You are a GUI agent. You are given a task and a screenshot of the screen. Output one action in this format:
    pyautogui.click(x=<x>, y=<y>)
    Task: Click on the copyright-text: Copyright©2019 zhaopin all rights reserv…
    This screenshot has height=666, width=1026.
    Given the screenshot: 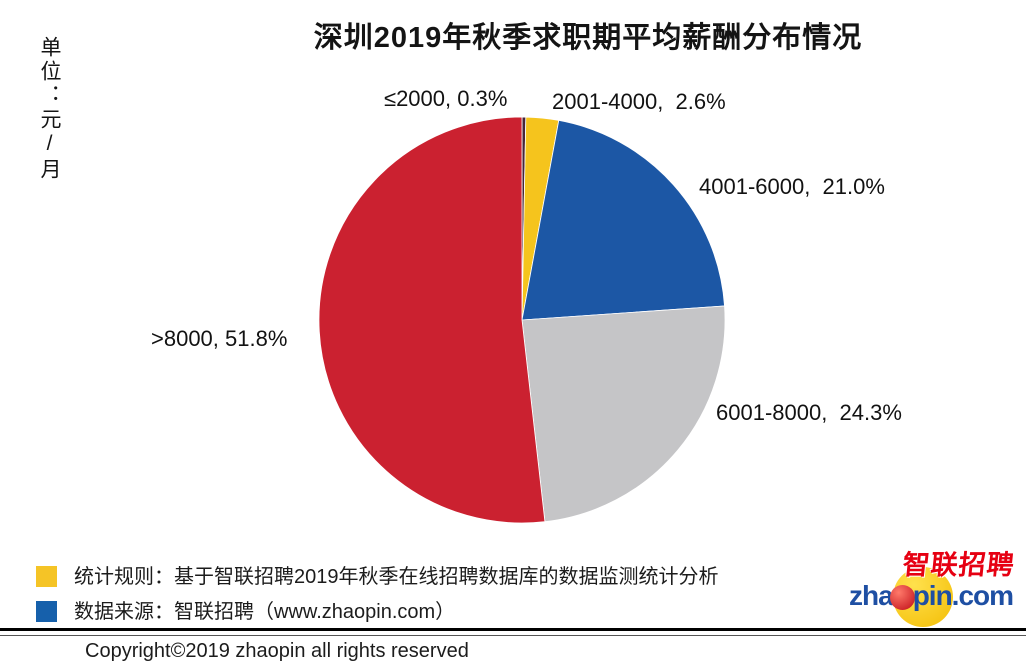 What is the action you would take?
    pyautogui.click(x=277, y=651)
    